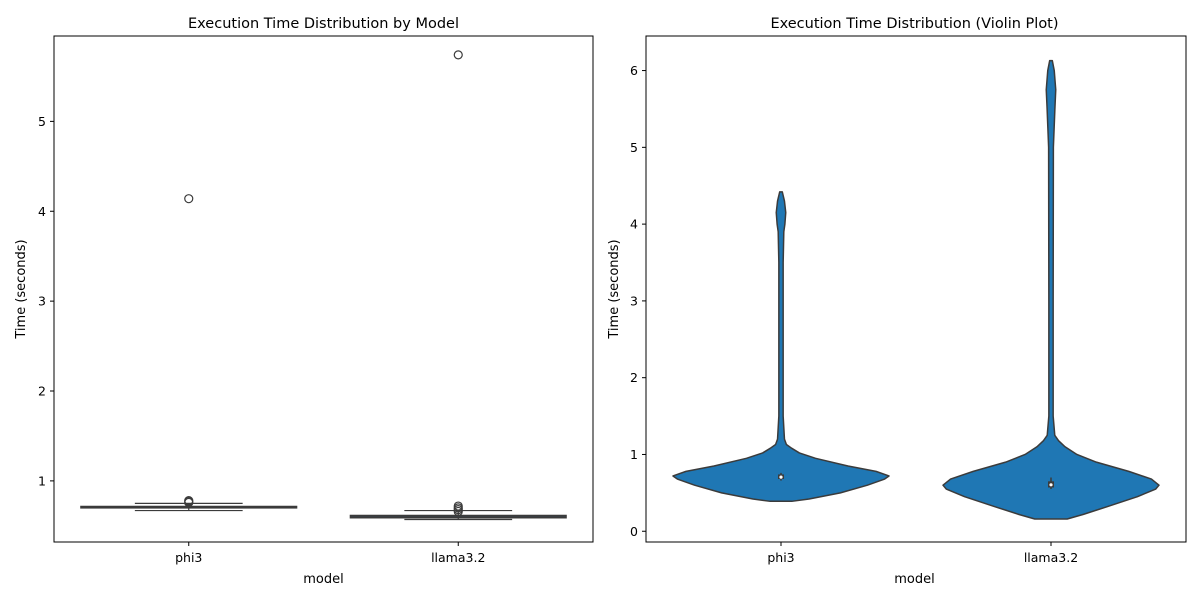 The height and width of the screenshot is (600, 1200). I want to click on y-tick-label: 0, so click(634, 531).